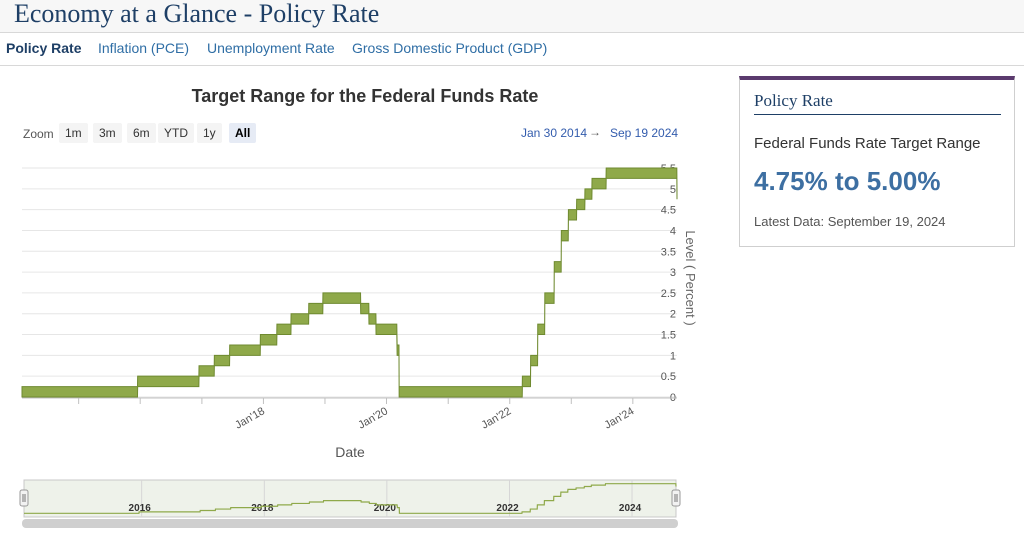 This screenshot has height=533, width=1024. Describe the element at coordinates (107, 133) in the screenshot. I see `zoom-3m-button: 3m` at that location.